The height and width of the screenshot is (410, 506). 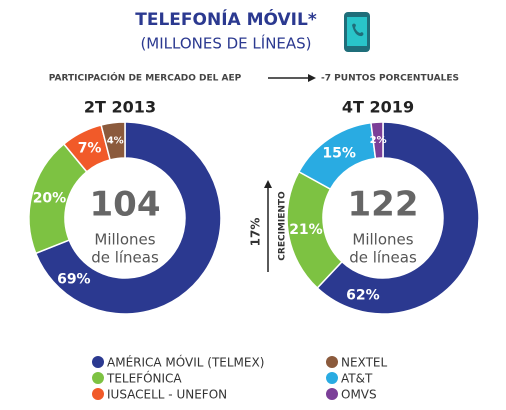 I want to click on legend-label: TELEFÓNICA, so click(x=144, y=378).